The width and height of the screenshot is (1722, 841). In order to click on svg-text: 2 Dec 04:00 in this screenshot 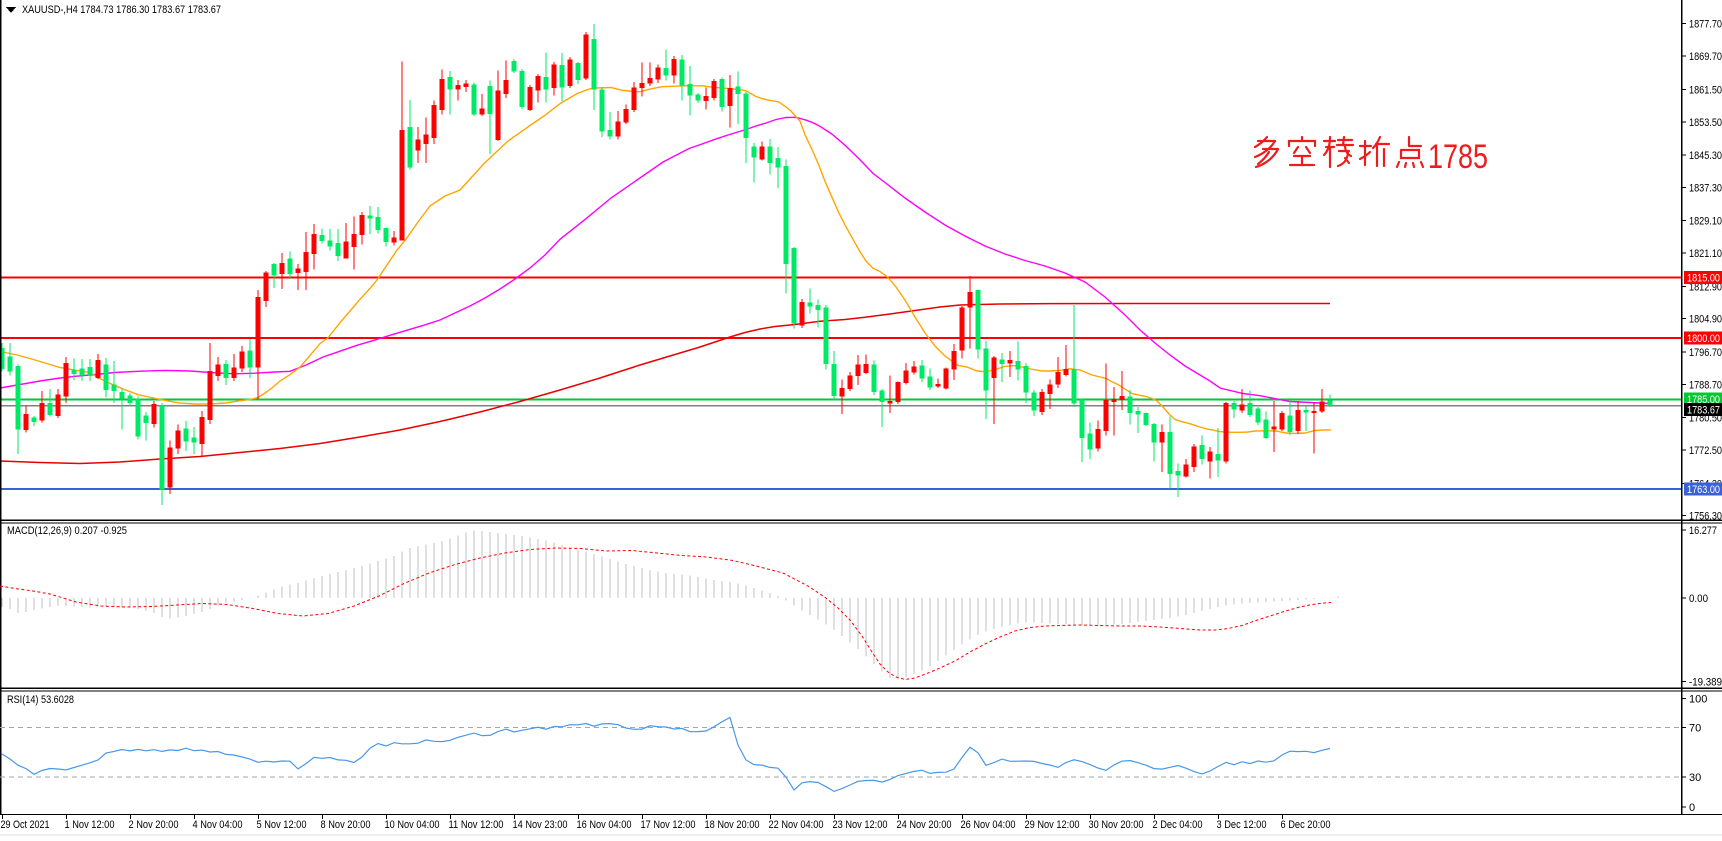, I will do `click(1178, 825)`.